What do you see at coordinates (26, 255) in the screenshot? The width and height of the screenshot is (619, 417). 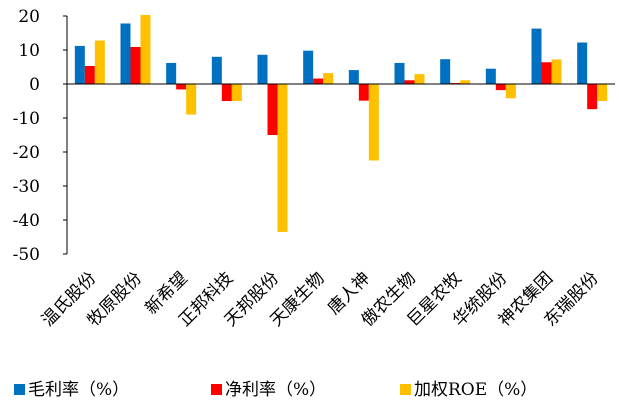 I see `y-tick-label: -50` at bounding box center [26, 255].